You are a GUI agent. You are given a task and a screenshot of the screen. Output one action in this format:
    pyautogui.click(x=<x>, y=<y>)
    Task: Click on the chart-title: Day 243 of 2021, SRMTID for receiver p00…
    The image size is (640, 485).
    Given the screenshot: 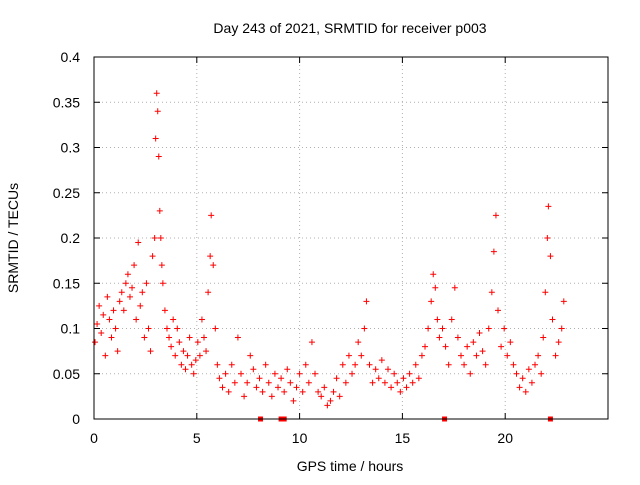 What is the action you would take?
    pyautogui.click(x=349, y=28)
    